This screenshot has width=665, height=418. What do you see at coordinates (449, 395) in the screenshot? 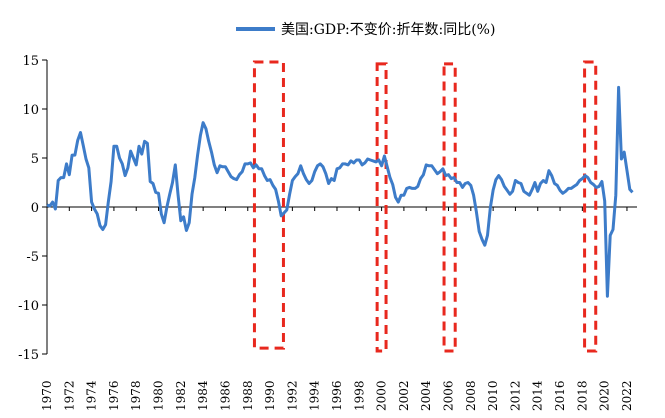
I see `x-tick-label: 2006` at bounding box center [449, 395].